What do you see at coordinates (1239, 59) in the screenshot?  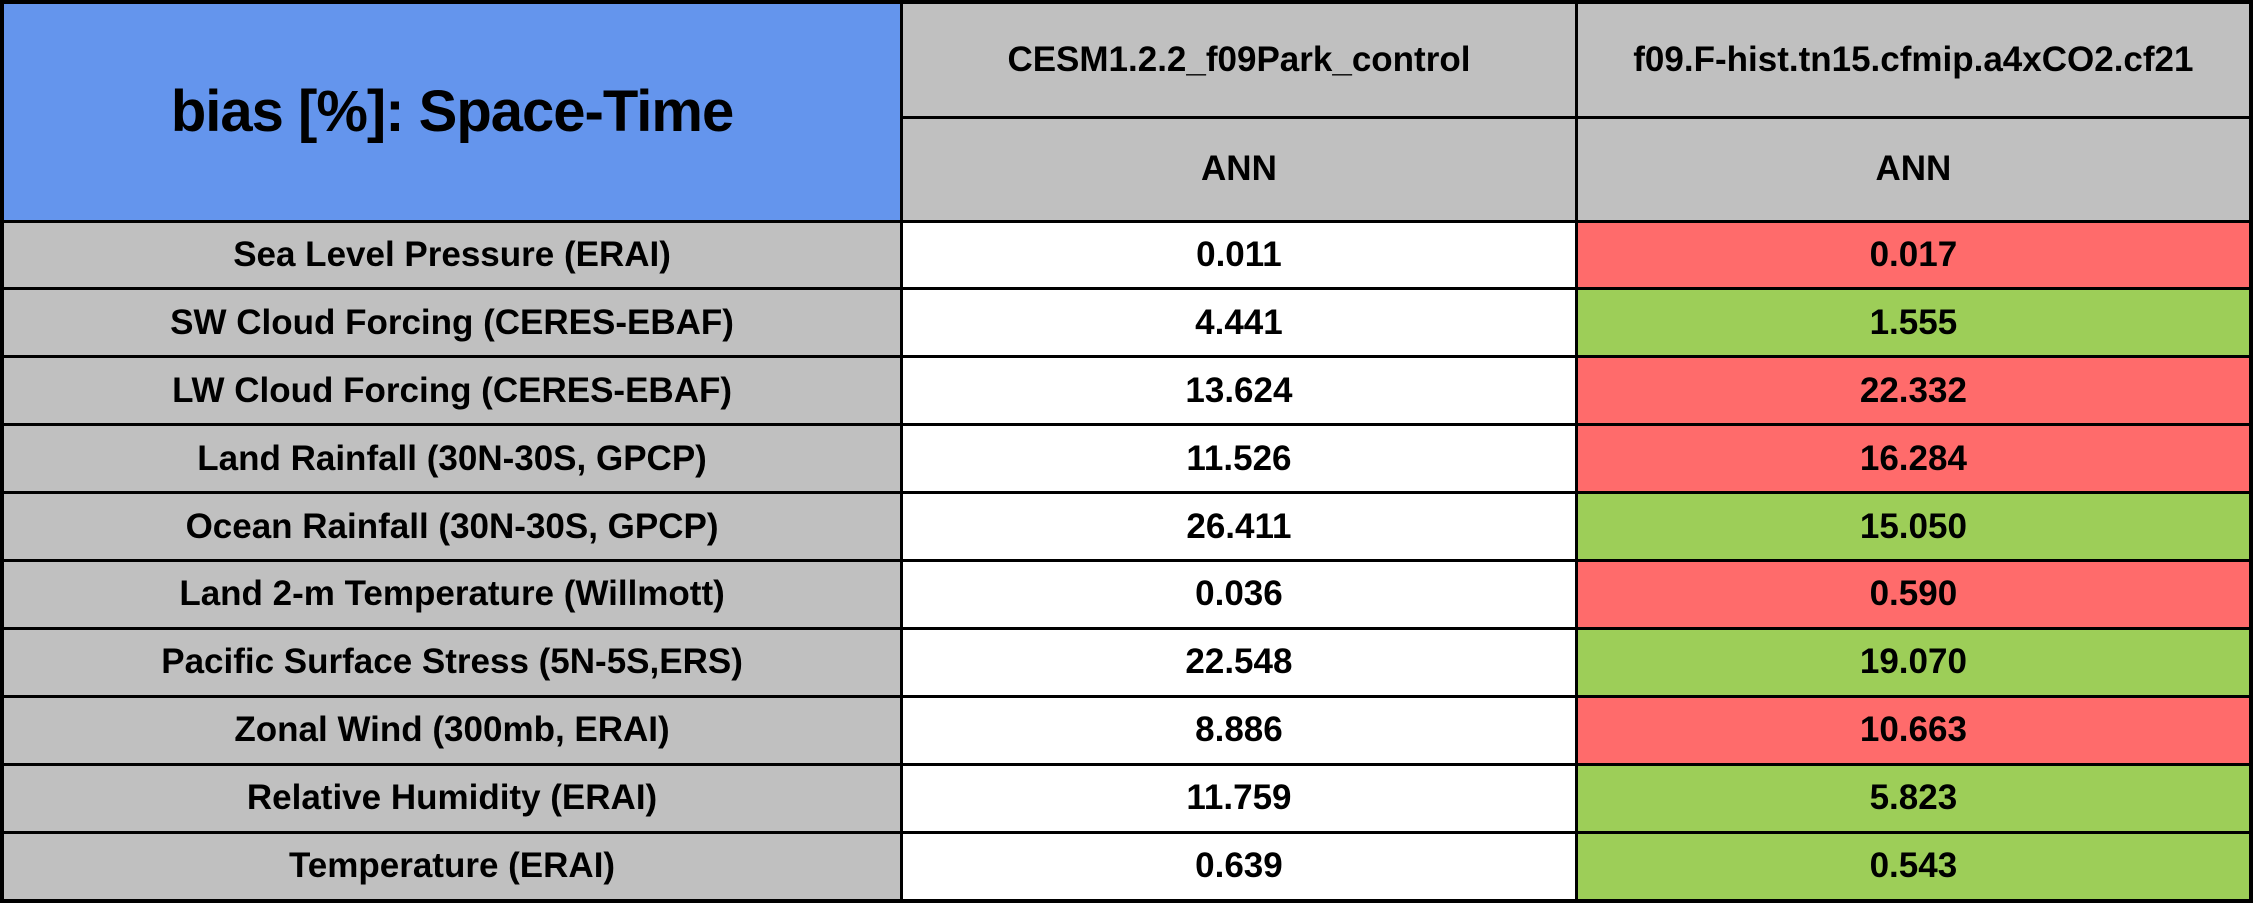 I see `model-header-control: CESM1.2.2_f09Park_control` at bounding box center [1239, 59].